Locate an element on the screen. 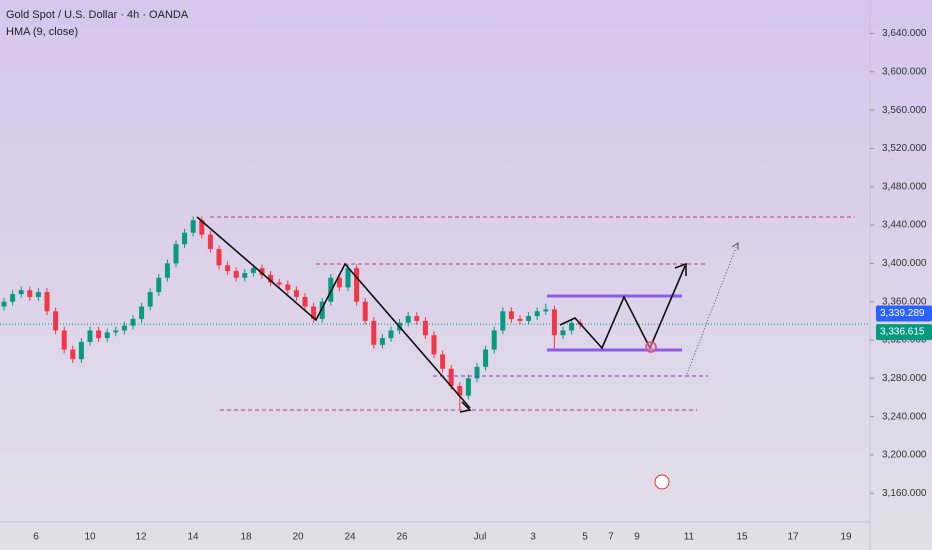 The height and width of the screenshot is (550, 932). x-tick-label: 3 is located at coordinates (533, 537).